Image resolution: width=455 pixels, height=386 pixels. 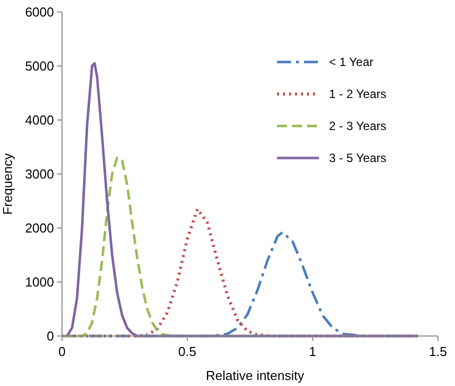 I want to click on legend-label: 2 - 3 Years, so click(x=357, y=126).